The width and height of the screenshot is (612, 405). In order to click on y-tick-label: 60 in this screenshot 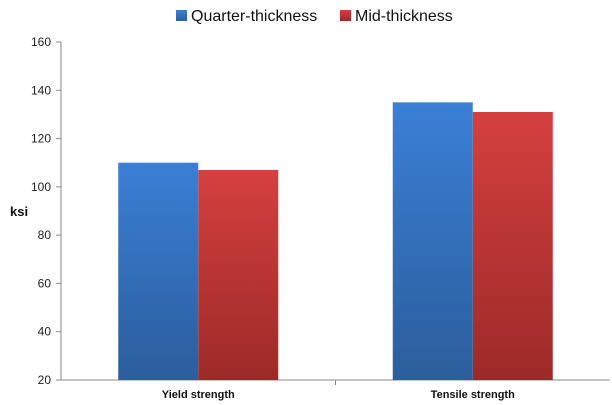, I will do `click(45, 283)`.